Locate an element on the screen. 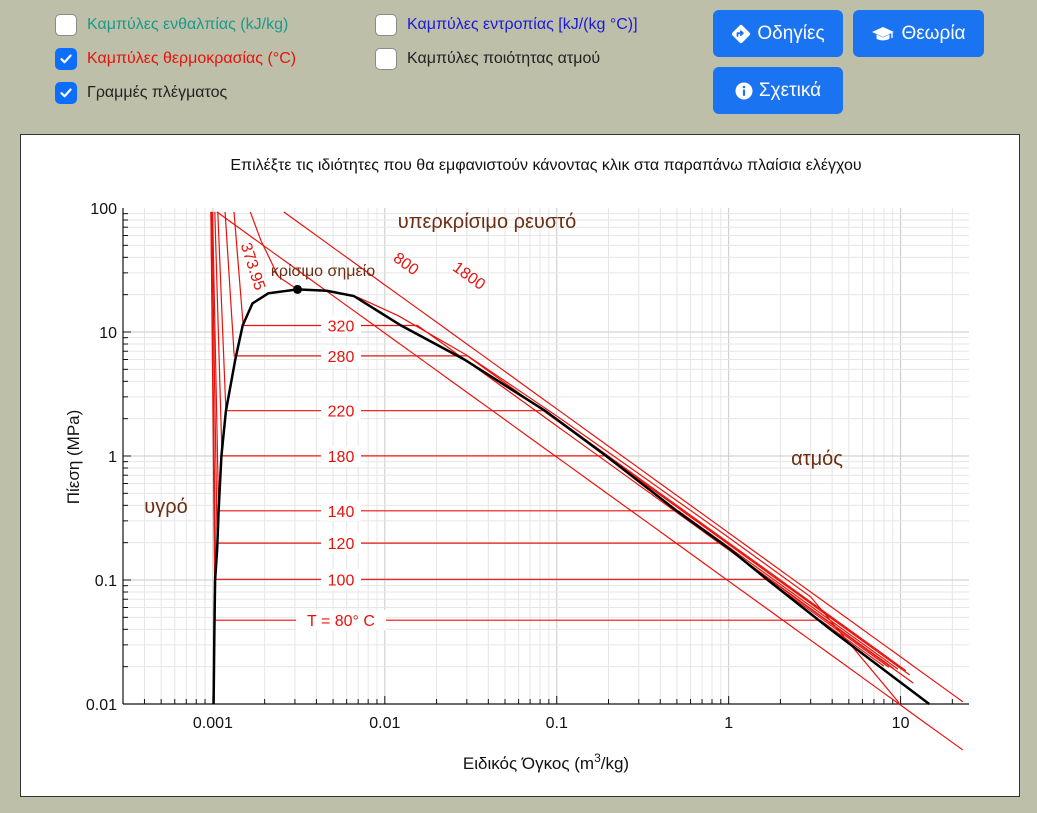 This screenshot has height=813, width=1037. guide-button: Οδηγίες is located at coordinates (778, 33).